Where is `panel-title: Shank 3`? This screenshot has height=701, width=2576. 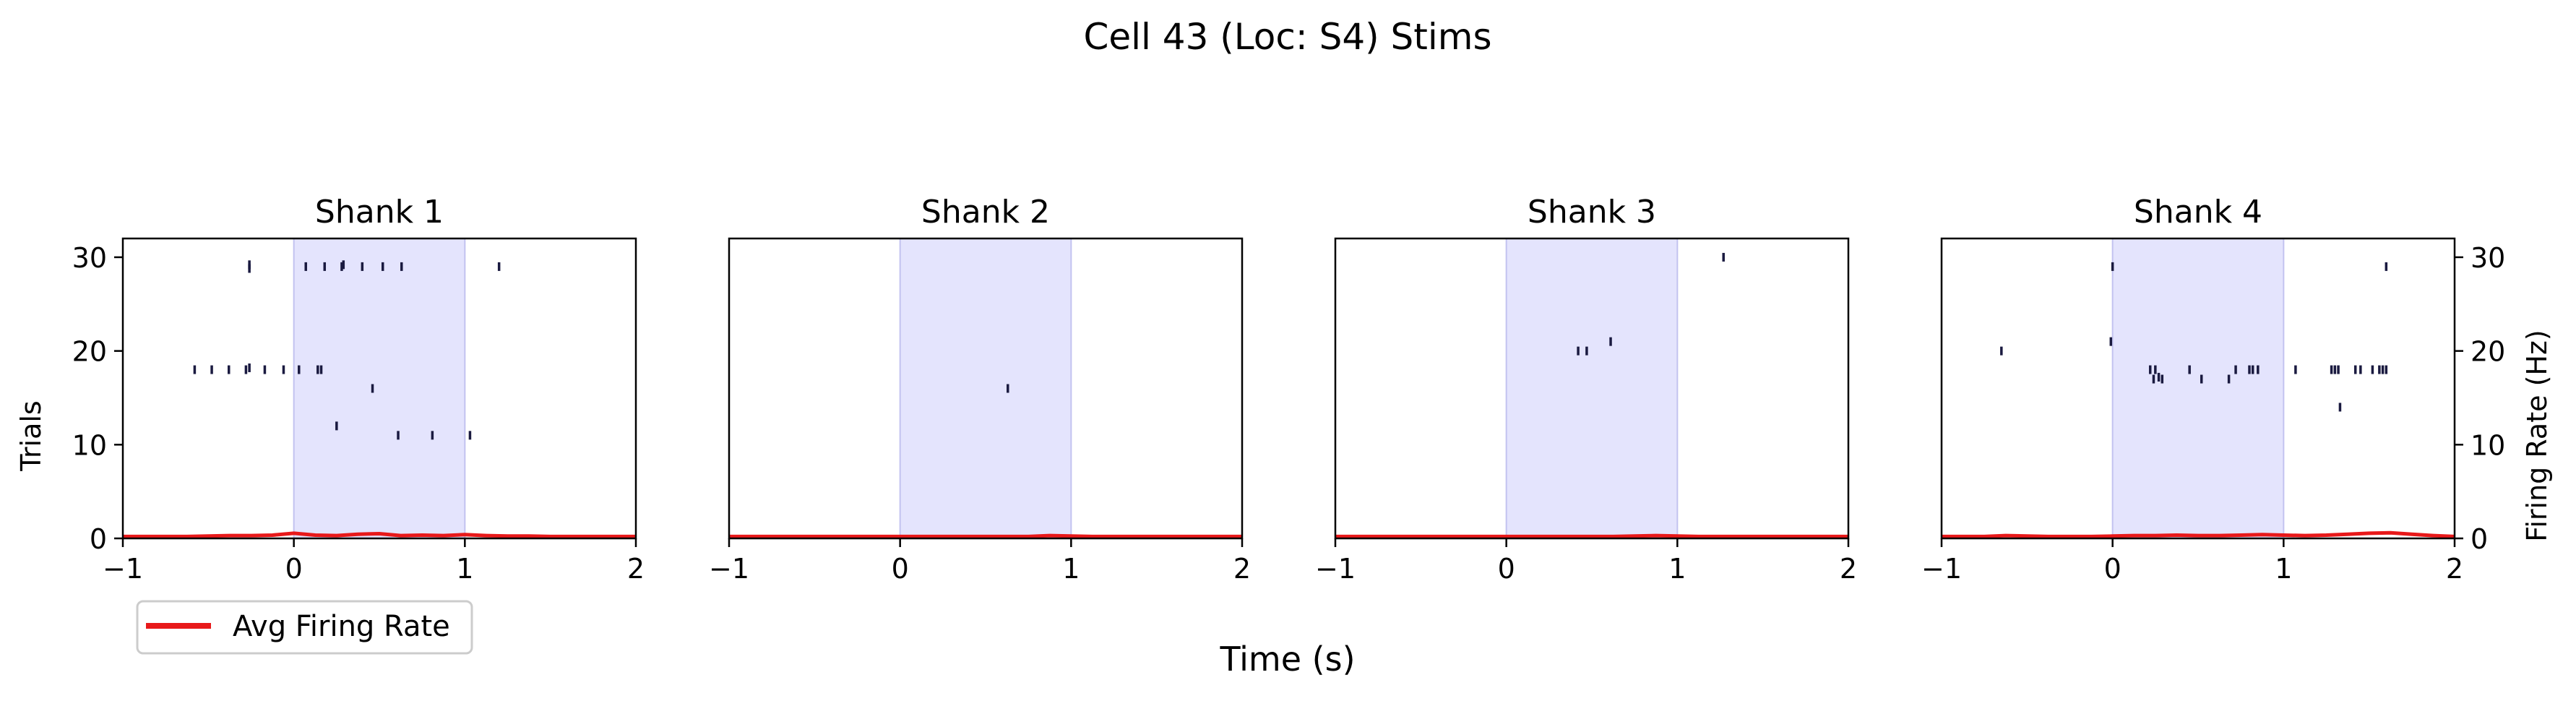
panel-title: Shank 3 is located at coordinates (1592, 212).